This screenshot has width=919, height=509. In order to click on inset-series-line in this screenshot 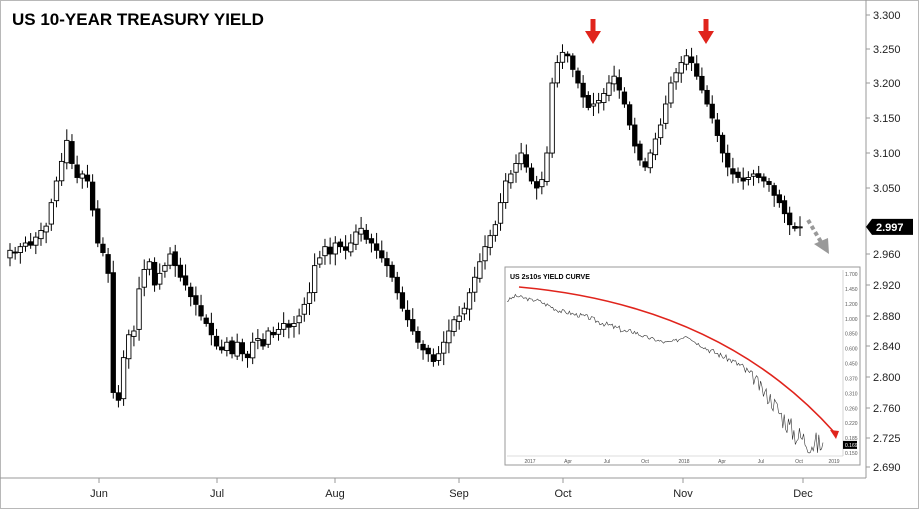, I will do `click(665, 373)`.